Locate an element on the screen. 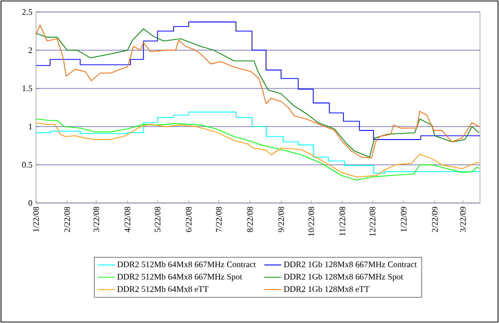  x-tick-label: 10/22/08 is located at coordinates (311, 221).